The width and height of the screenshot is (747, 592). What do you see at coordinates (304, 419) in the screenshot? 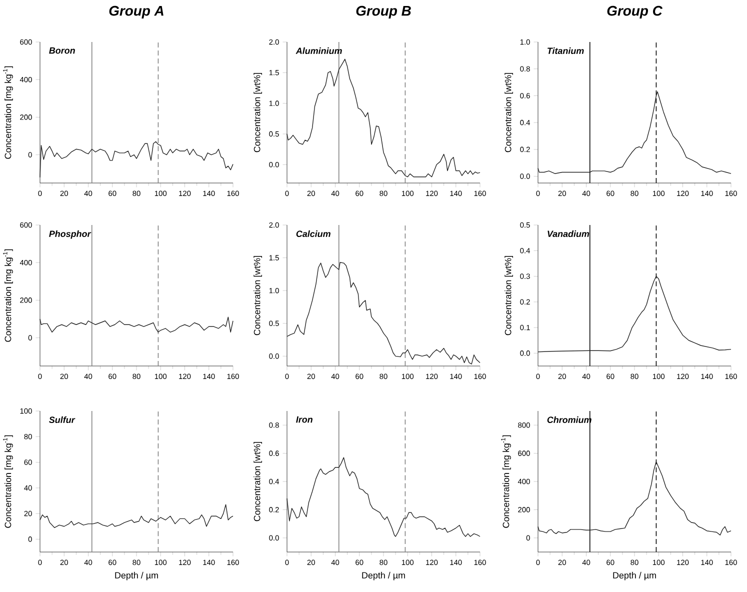
I see `annotation: Iron` at bounding box center [304, 419].